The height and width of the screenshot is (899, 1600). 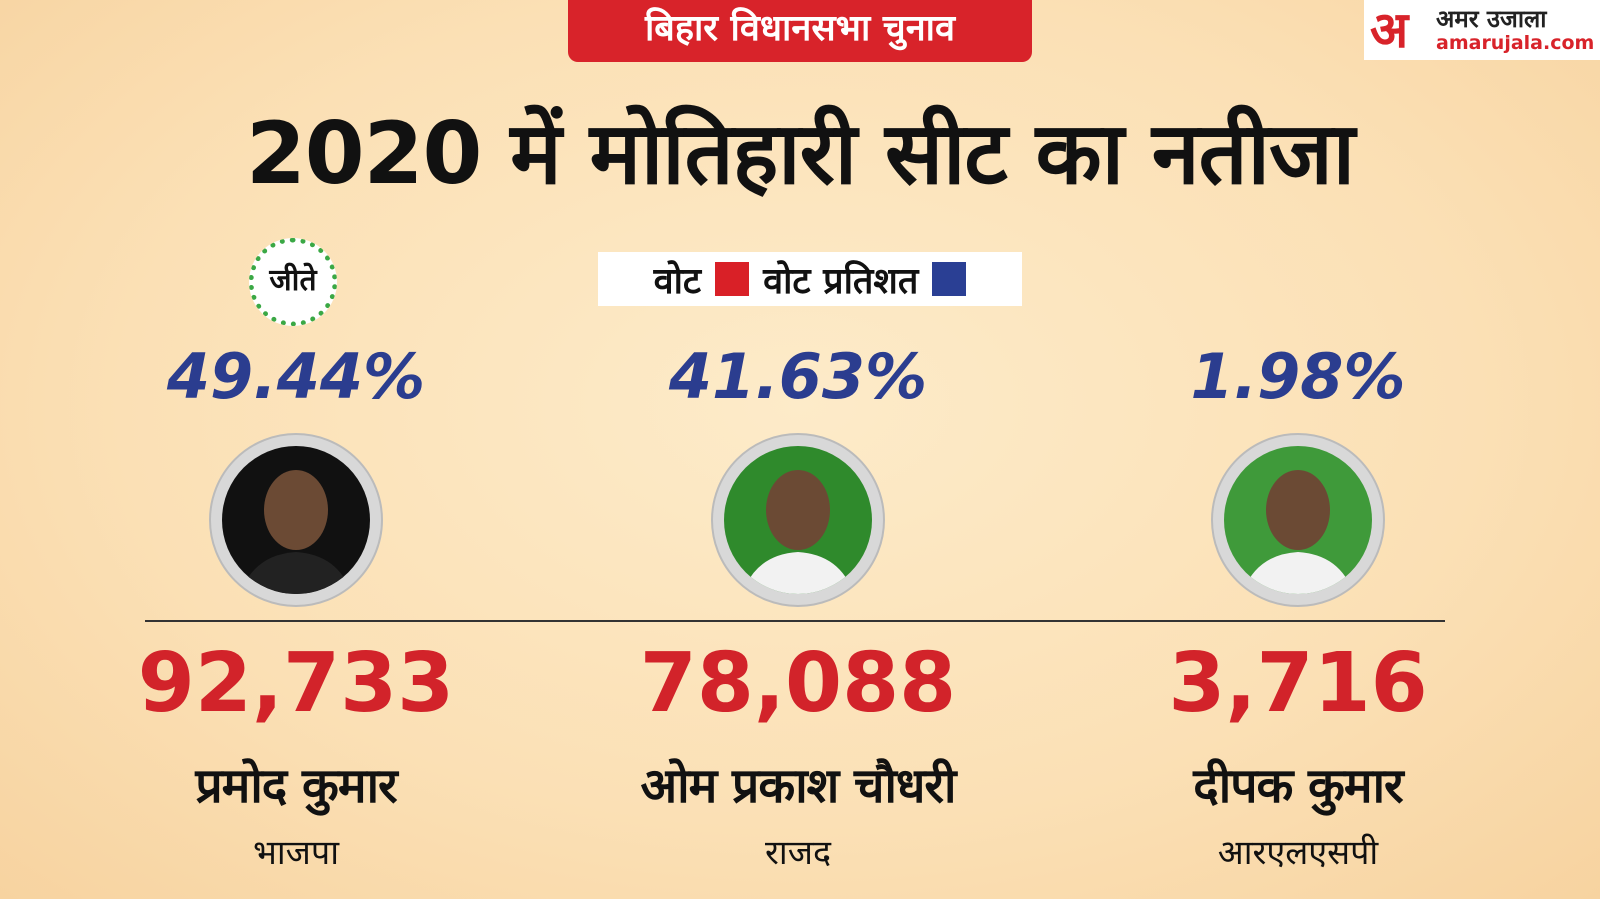 I want to click on vote-count: 3,716, so click(x=1298, y=683).